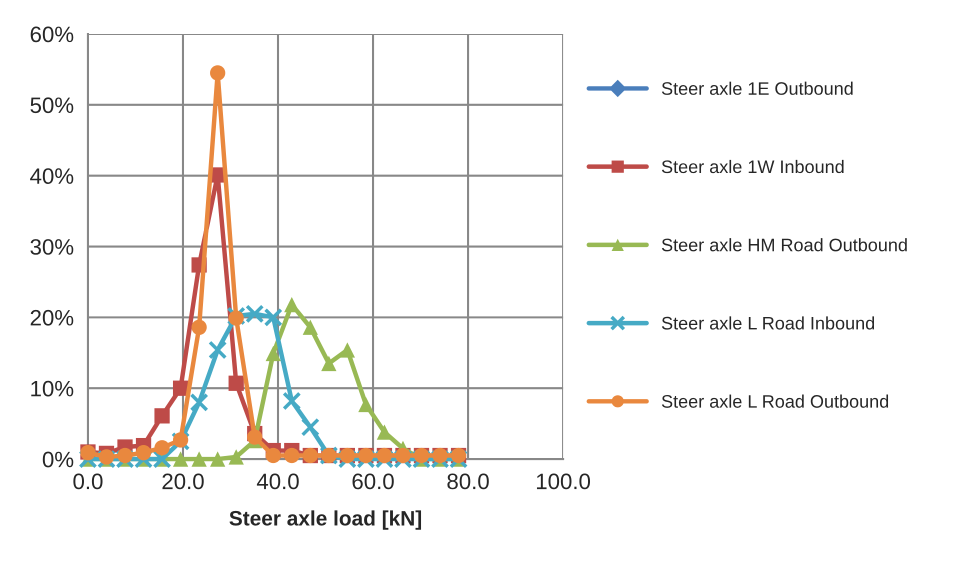 The height and width of the screenshot is (576, 956). What do you see at coordinates (753, 167) in the screenshot?
I see `legend-label: Steer axle 1W Inbound` at bounding box center [753, 167].